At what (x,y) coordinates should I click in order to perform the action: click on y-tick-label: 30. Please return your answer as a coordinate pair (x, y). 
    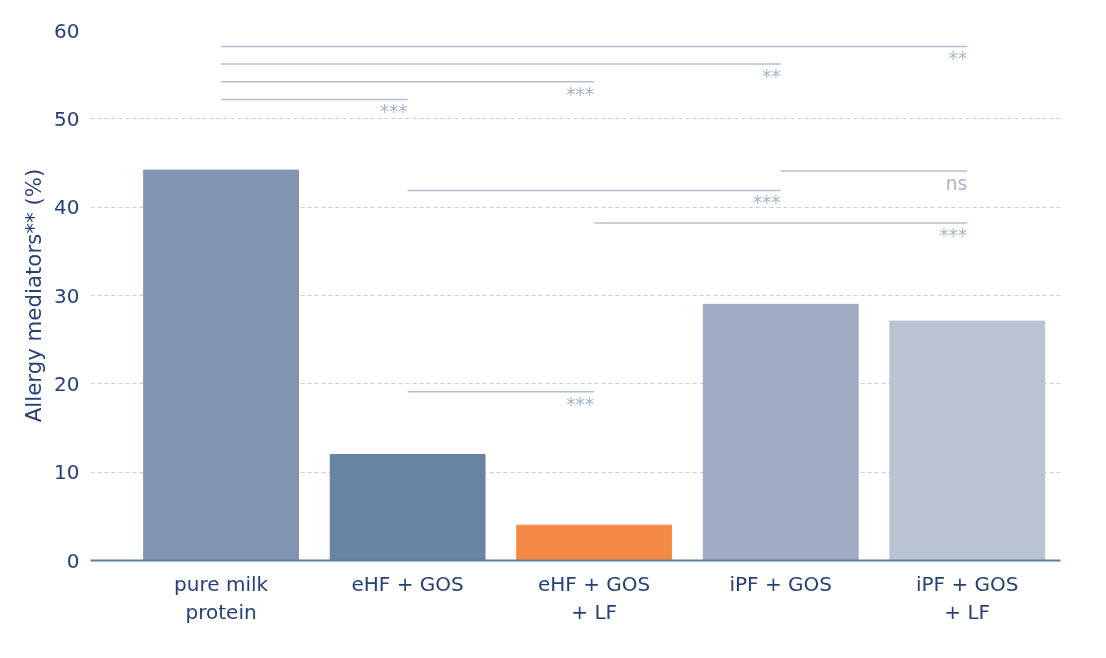
    Looking at the image, I should click on (67, 295).